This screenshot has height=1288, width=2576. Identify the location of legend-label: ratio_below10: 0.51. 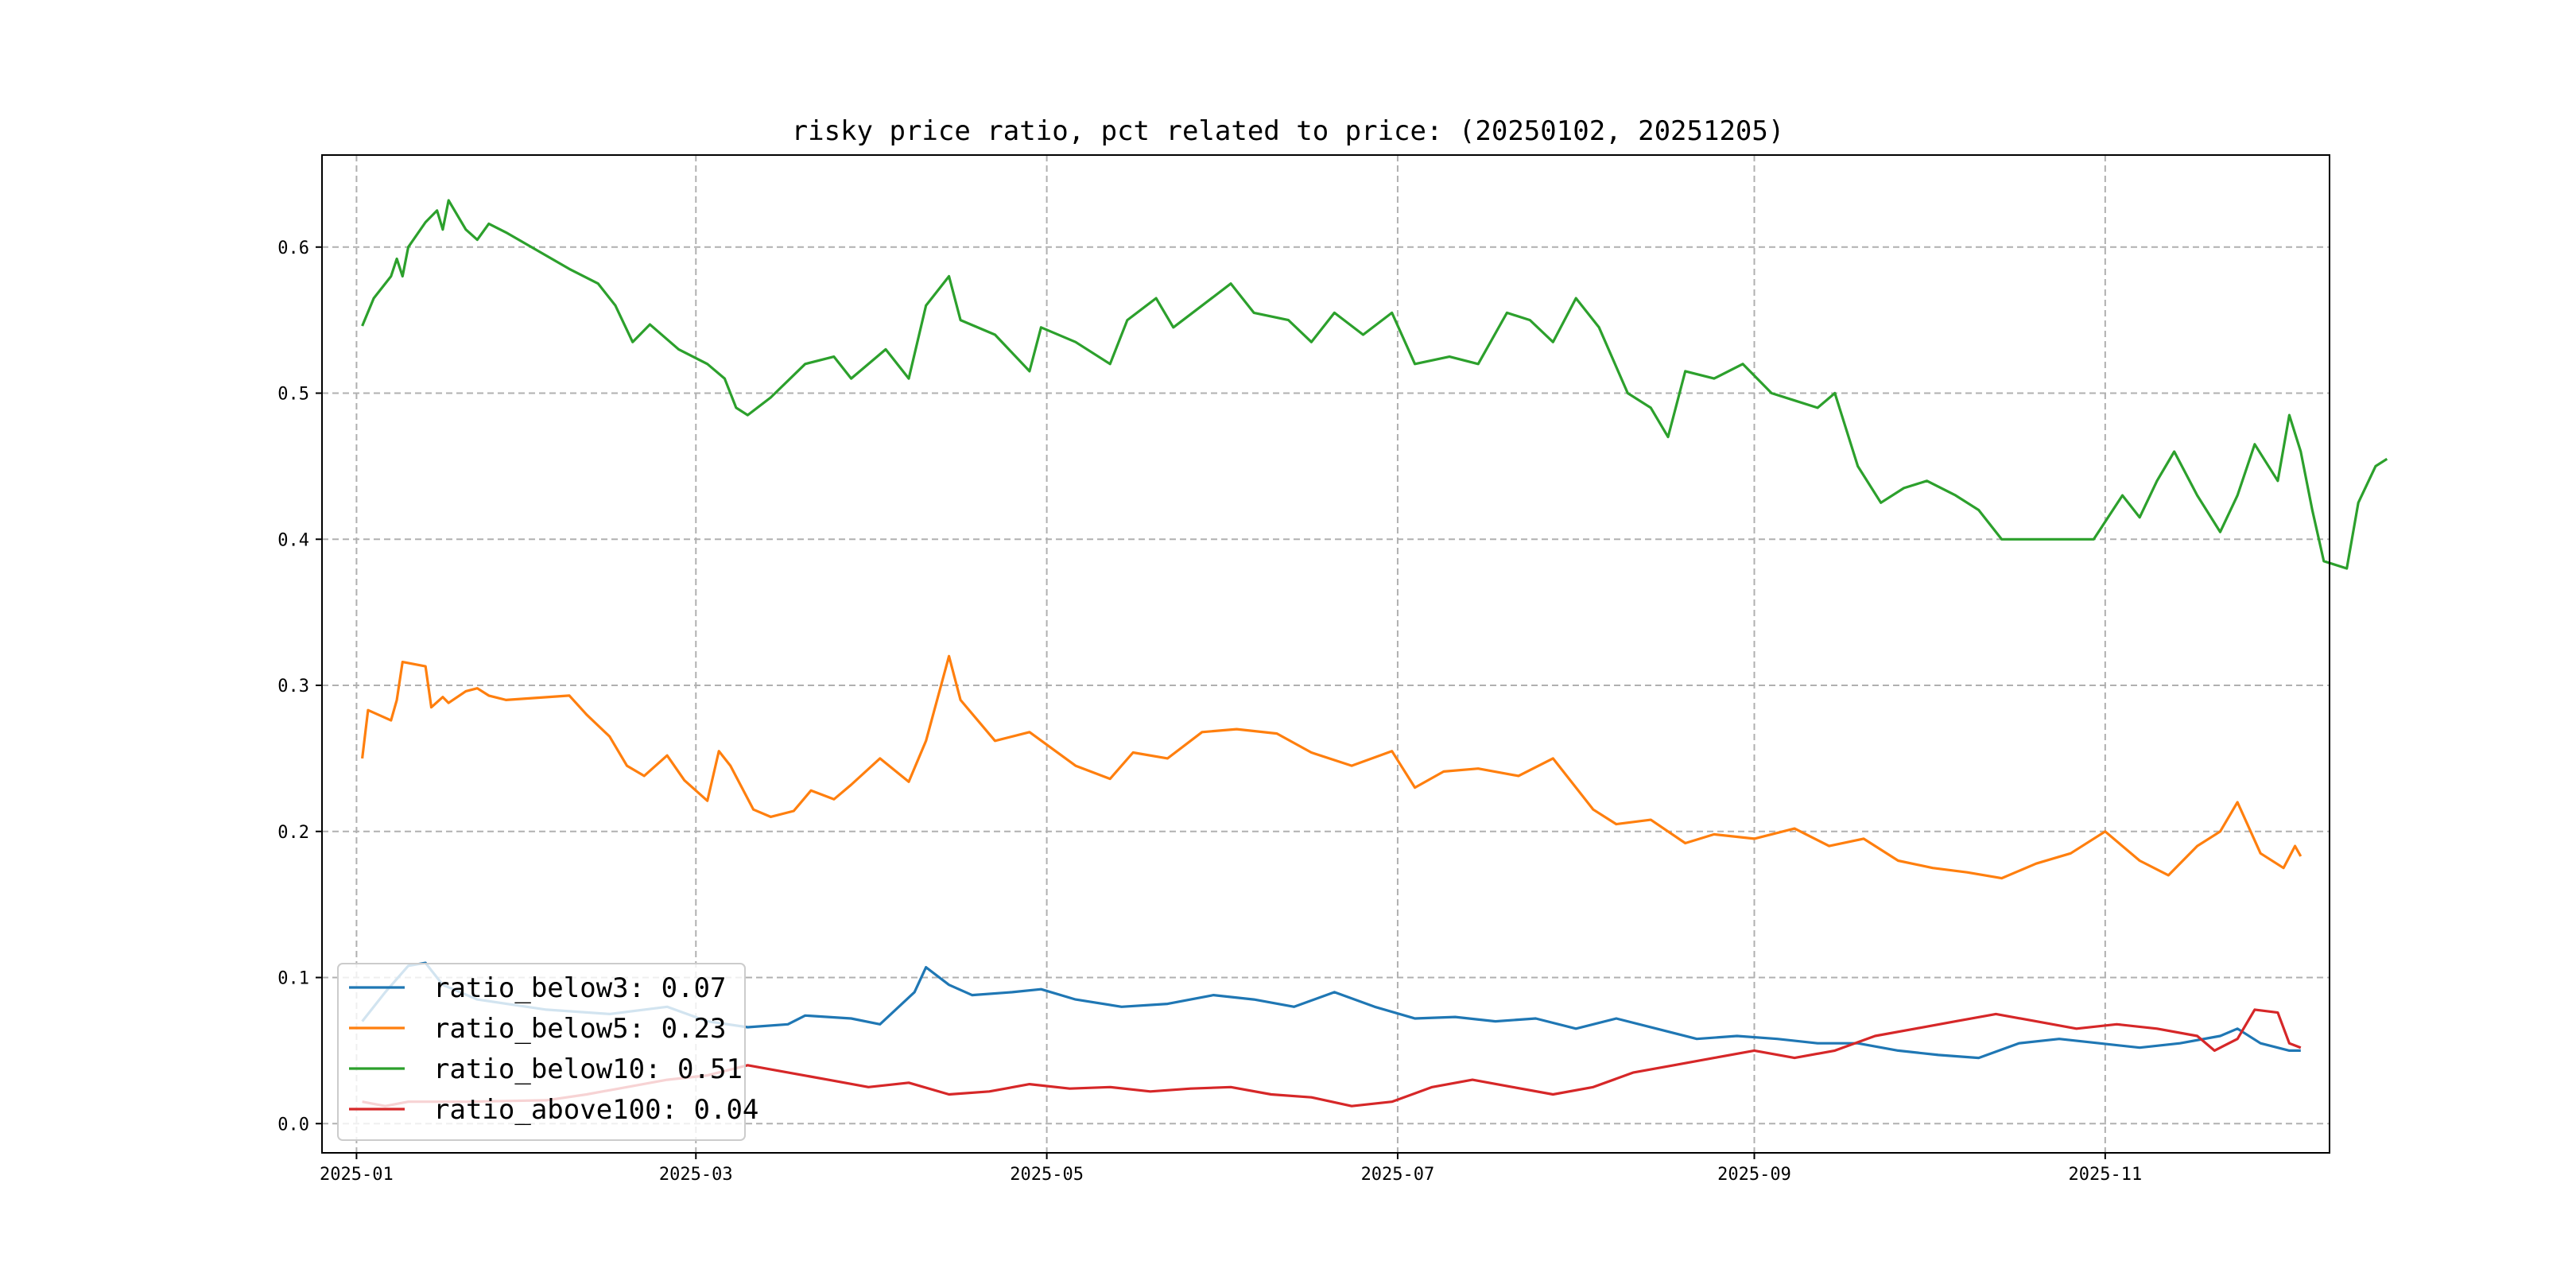
(588, 1069).